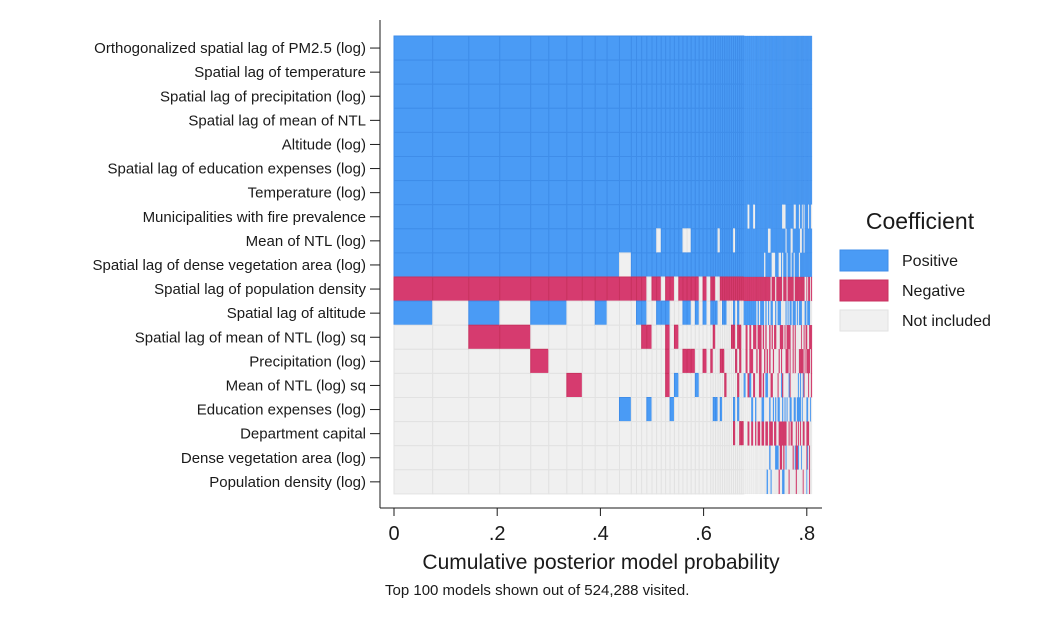  What do you see at coordinates (263, 96) in the screenshot?
I see `variable-label: Spatial lag of precipitation (log)` at bounding box center [263, 96].